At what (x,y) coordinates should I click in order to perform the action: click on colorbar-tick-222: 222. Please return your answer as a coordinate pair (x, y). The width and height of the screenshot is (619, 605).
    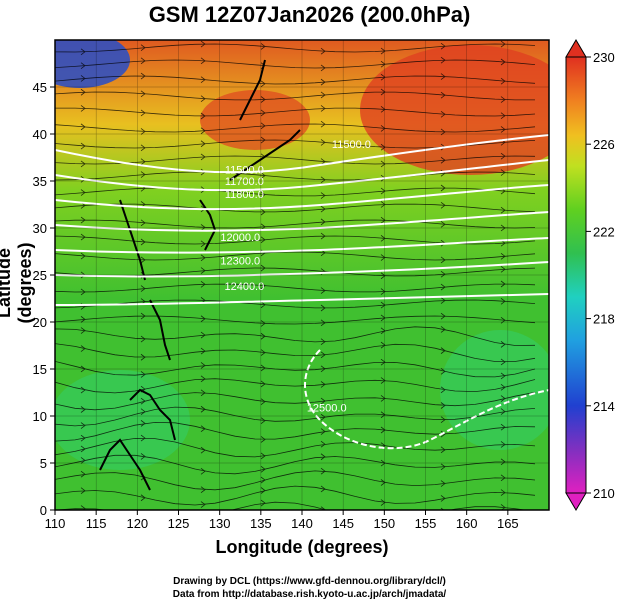
    Looking at the image, I should click on (604, 231).